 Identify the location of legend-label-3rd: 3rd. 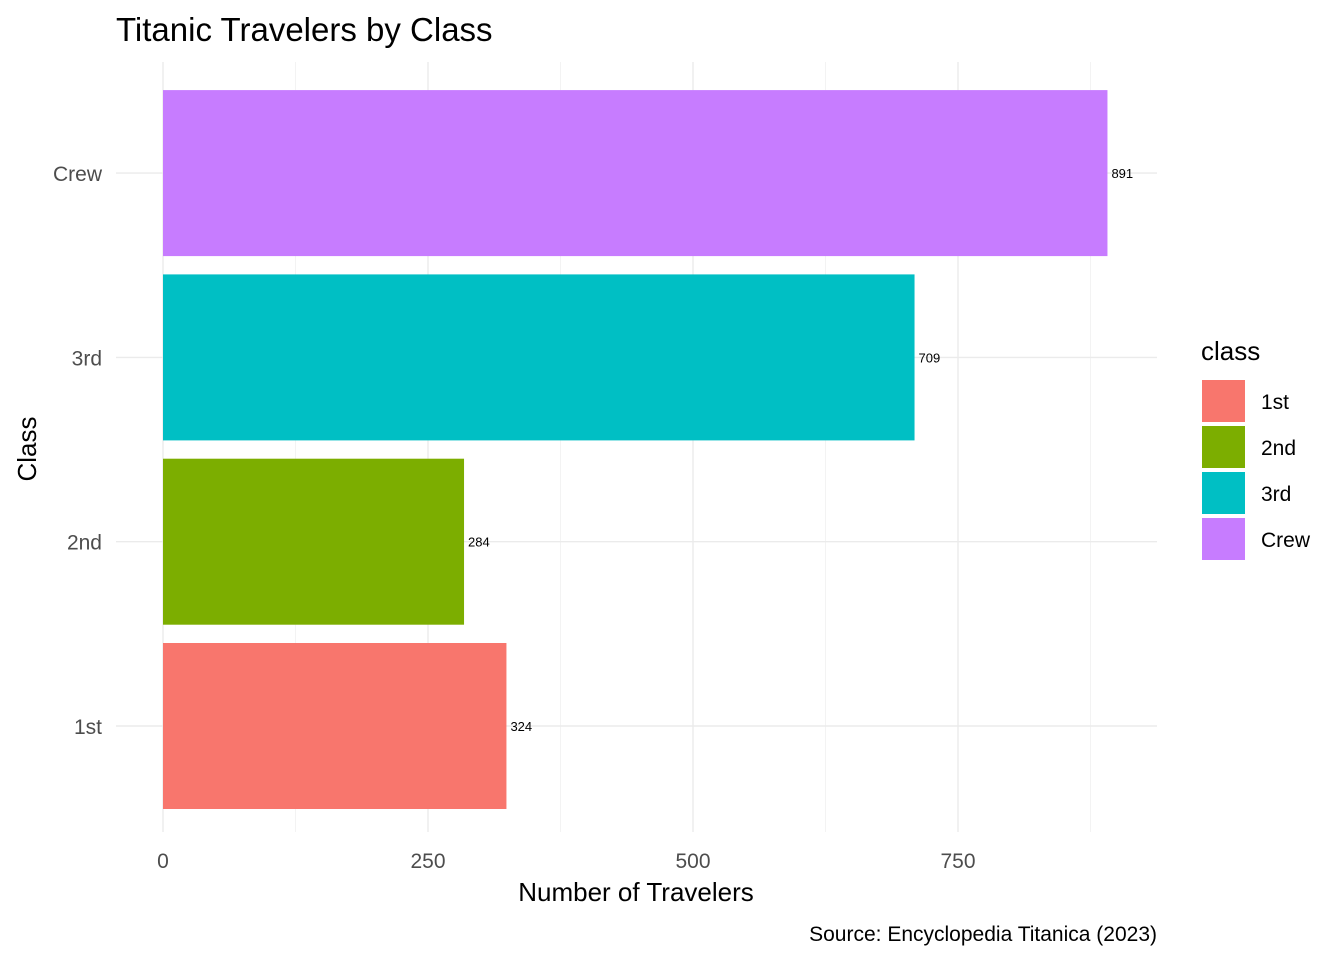
(1276, 494).